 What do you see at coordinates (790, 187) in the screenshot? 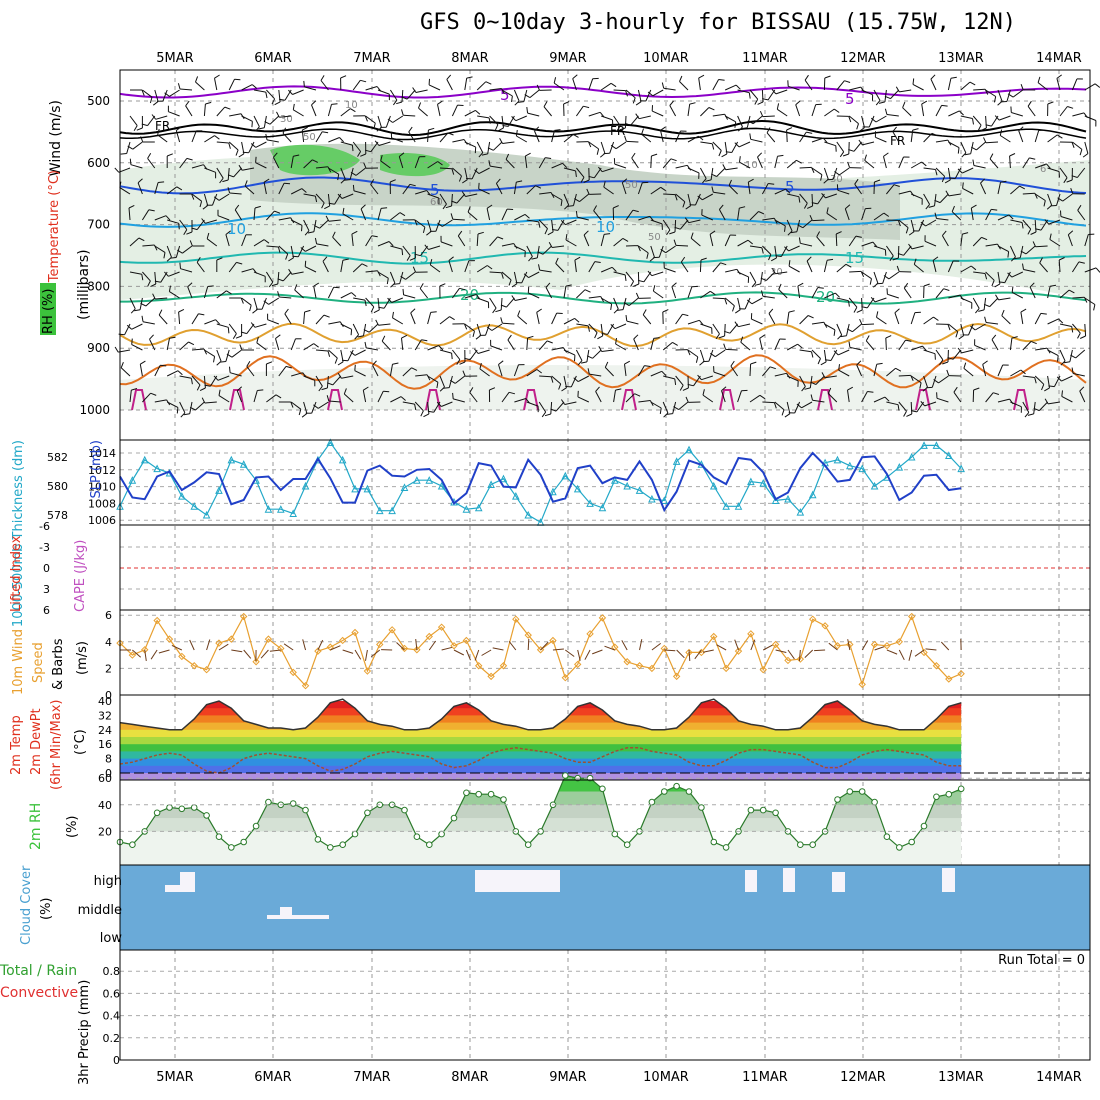
I see `contour-label: 5` at bounding box center [790, 187].